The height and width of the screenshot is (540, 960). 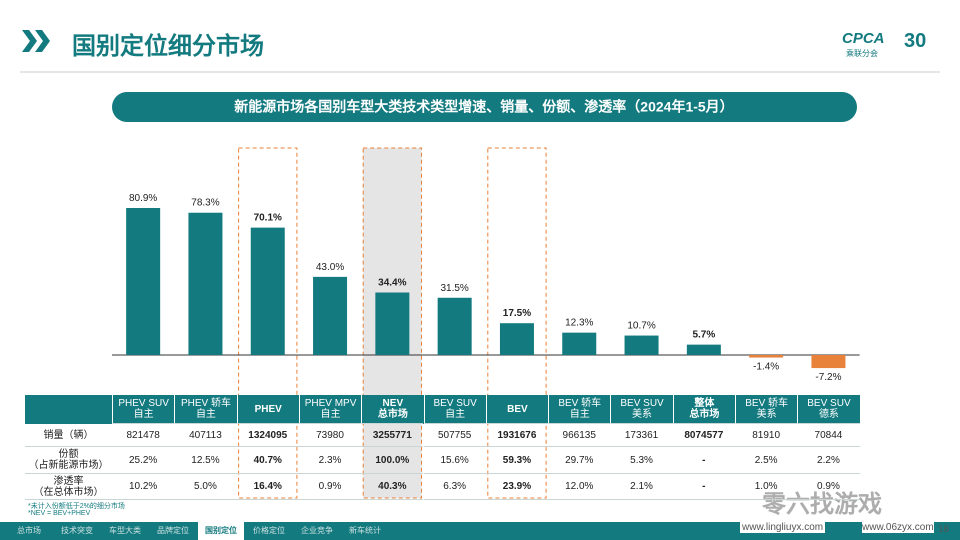 What do you see at coordinates (317, 530) in the screenshot?
I see `nav-item: 企业竞争` at bounding box center [317, 530].